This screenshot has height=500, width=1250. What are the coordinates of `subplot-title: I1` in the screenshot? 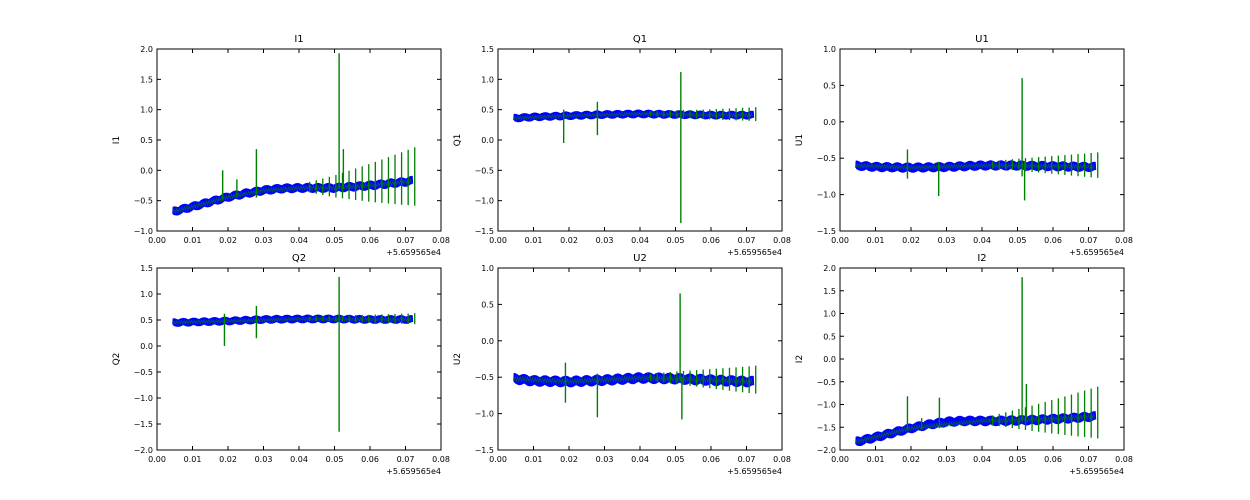 It's located at (298, 39).